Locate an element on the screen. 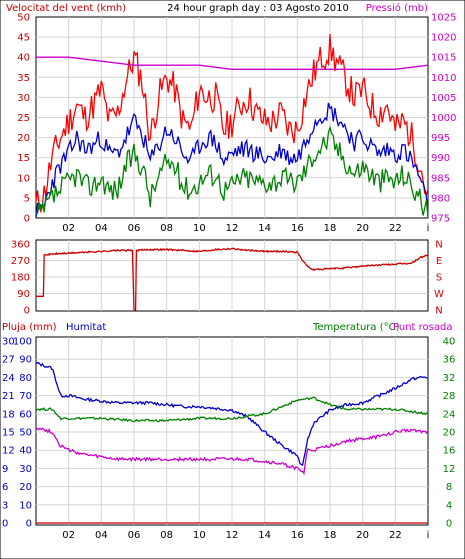  tick-label: 6 is located at coordinates (5, 487).